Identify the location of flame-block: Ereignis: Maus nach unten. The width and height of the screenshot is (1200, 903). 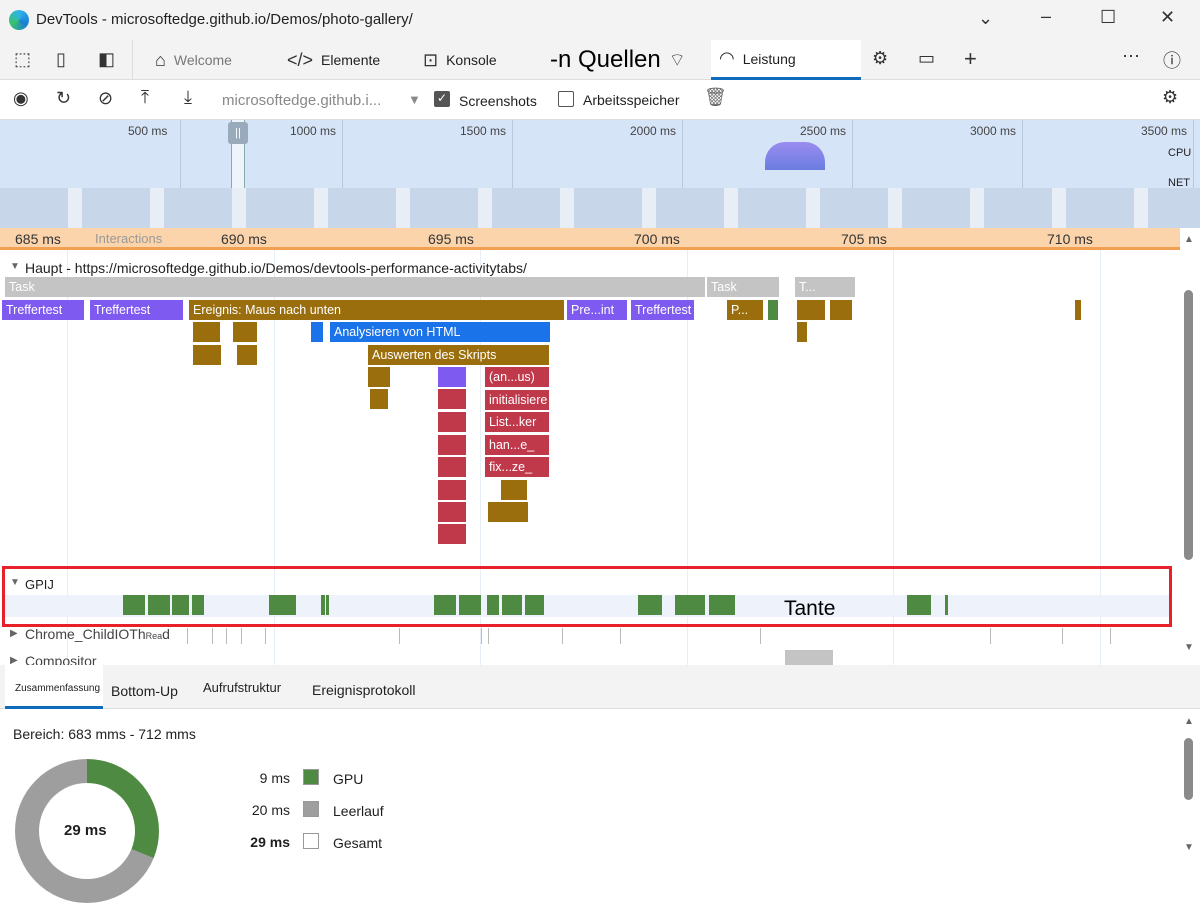
(376, 310).